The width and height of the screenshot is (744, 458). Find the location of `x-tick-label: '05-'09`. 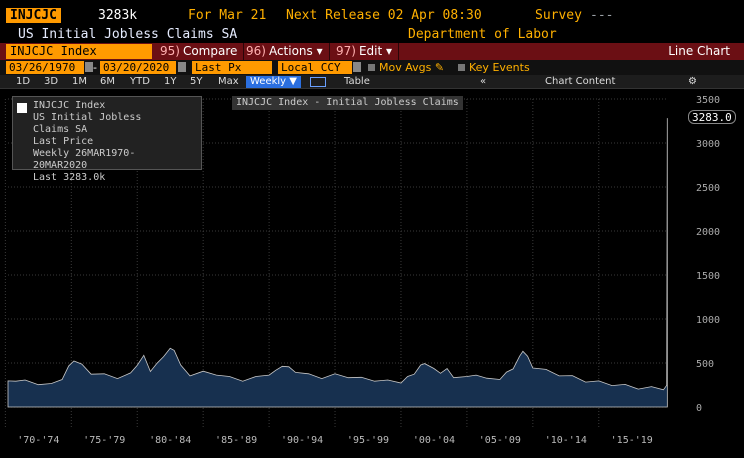

x-tick-label: '05-'09 is located at coordinates (500, 440).